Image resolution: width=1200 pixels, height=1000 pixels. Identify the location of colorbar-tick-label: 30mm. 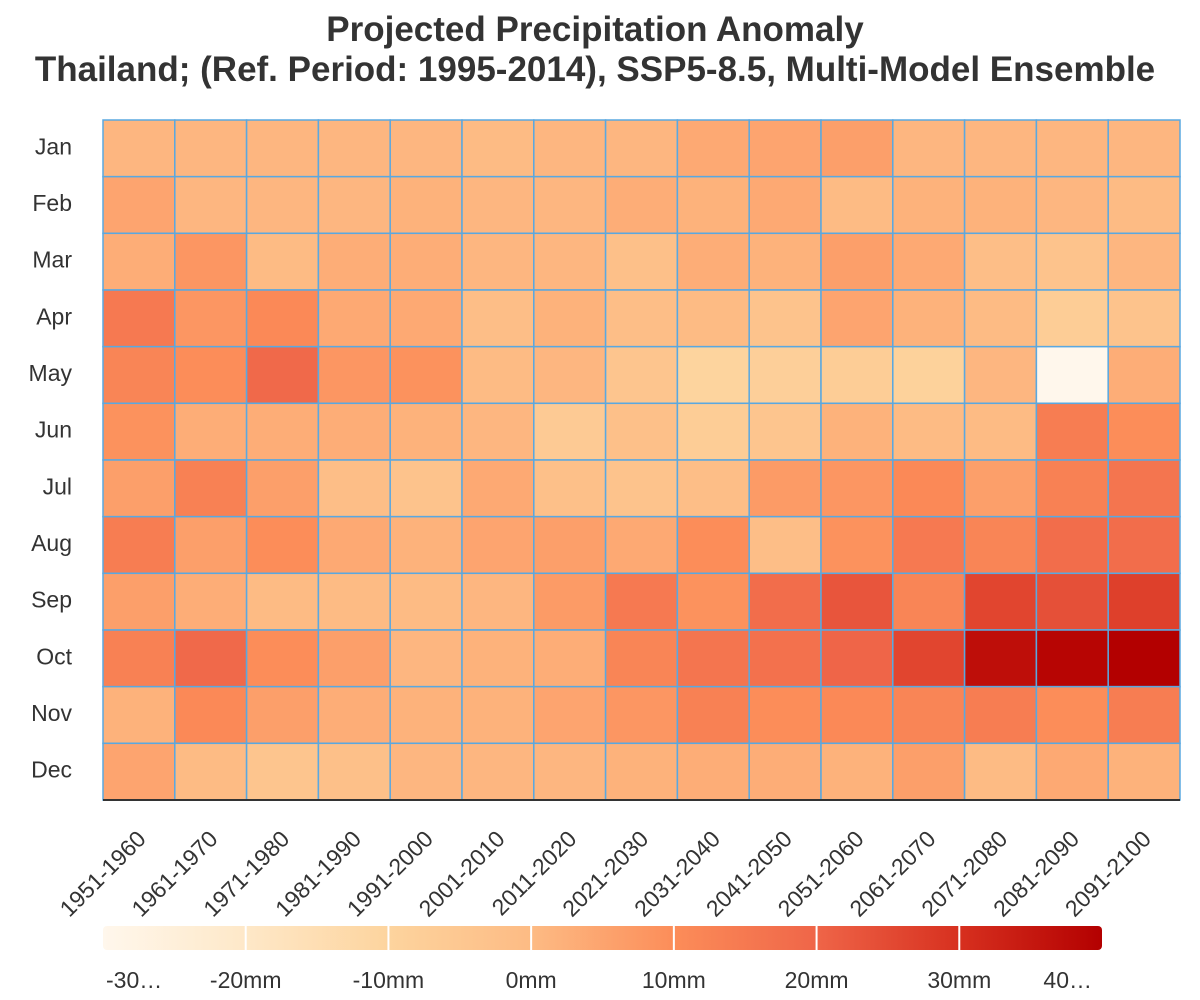
(959, 980).